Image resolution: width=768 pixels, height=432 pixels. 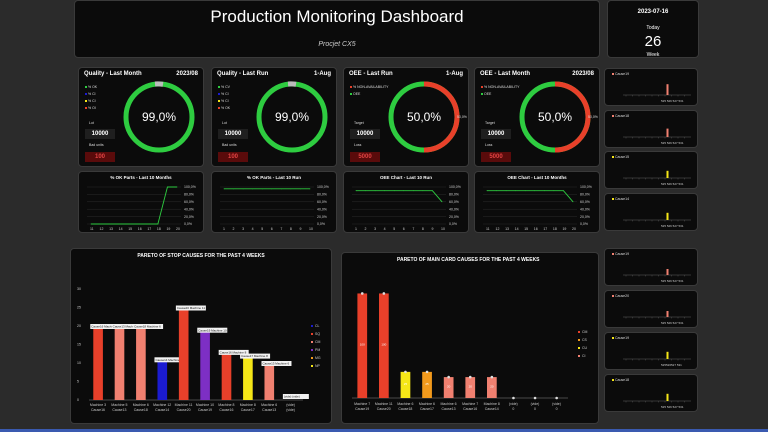 I want to click on x-tick-label: 6, so click(x=272, y=229).